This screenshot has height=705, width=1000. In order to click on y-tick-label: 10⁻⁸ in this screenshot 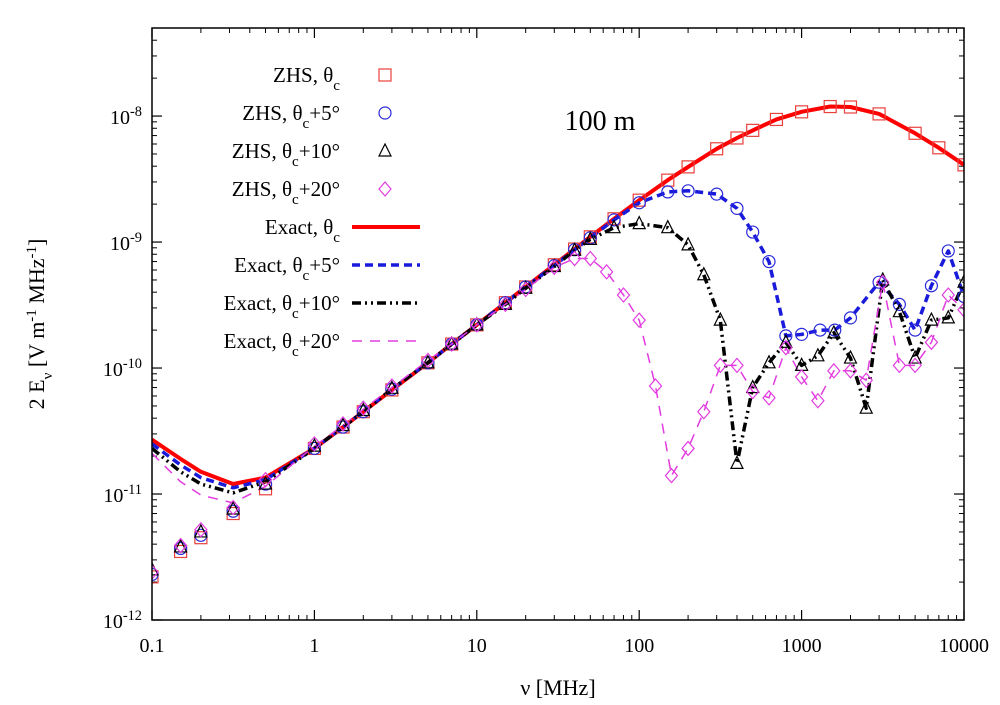, I will do `click(126, 116)`.